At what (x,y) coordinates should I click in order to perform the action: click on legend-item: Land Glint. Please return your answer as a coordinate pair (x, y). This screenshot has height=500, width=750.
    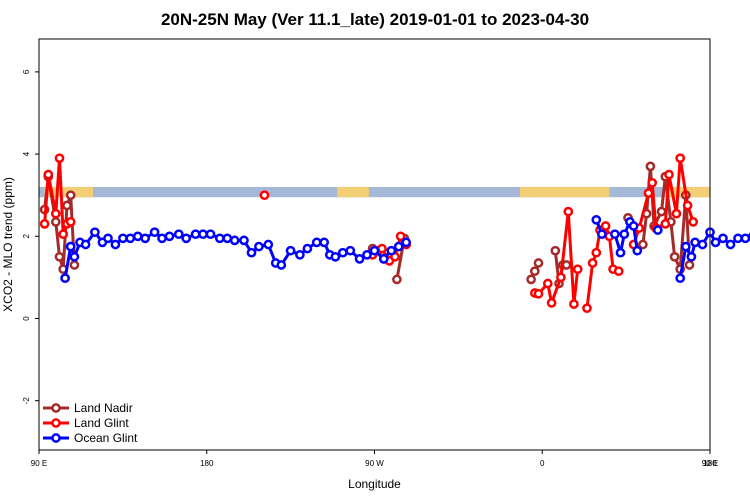
    Looking at the image, I should click on (86, 423).